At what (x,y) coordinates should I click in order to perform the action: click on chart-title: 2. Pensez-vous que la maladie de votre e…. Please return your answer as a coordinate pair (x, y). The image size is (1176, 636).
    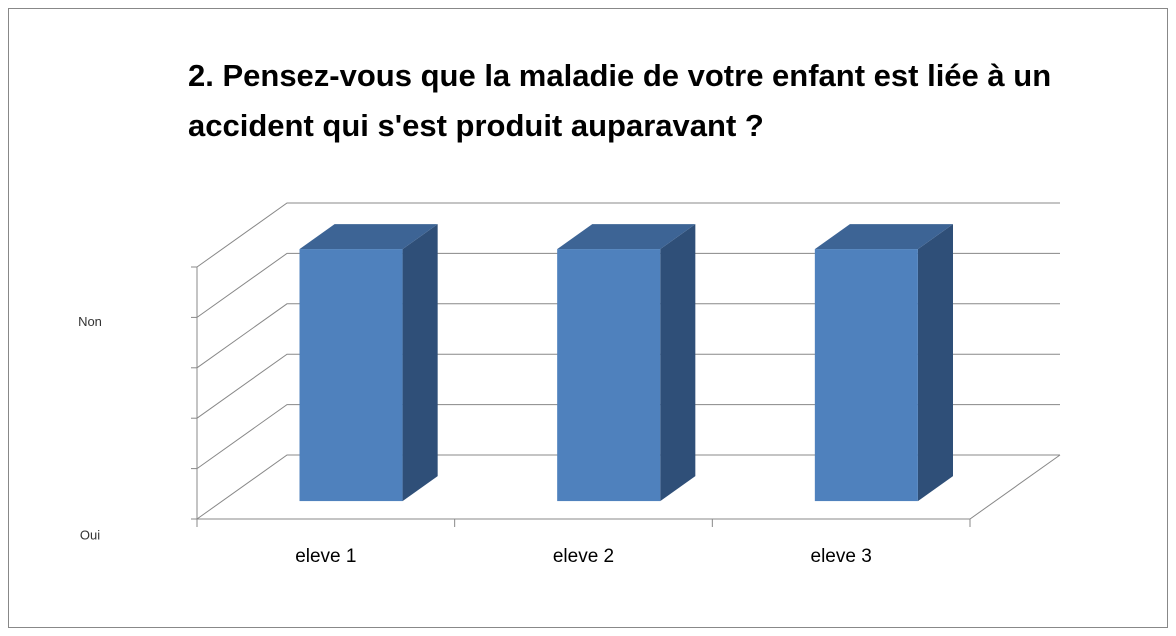
    Looking at the image, I should click on (619, 75).